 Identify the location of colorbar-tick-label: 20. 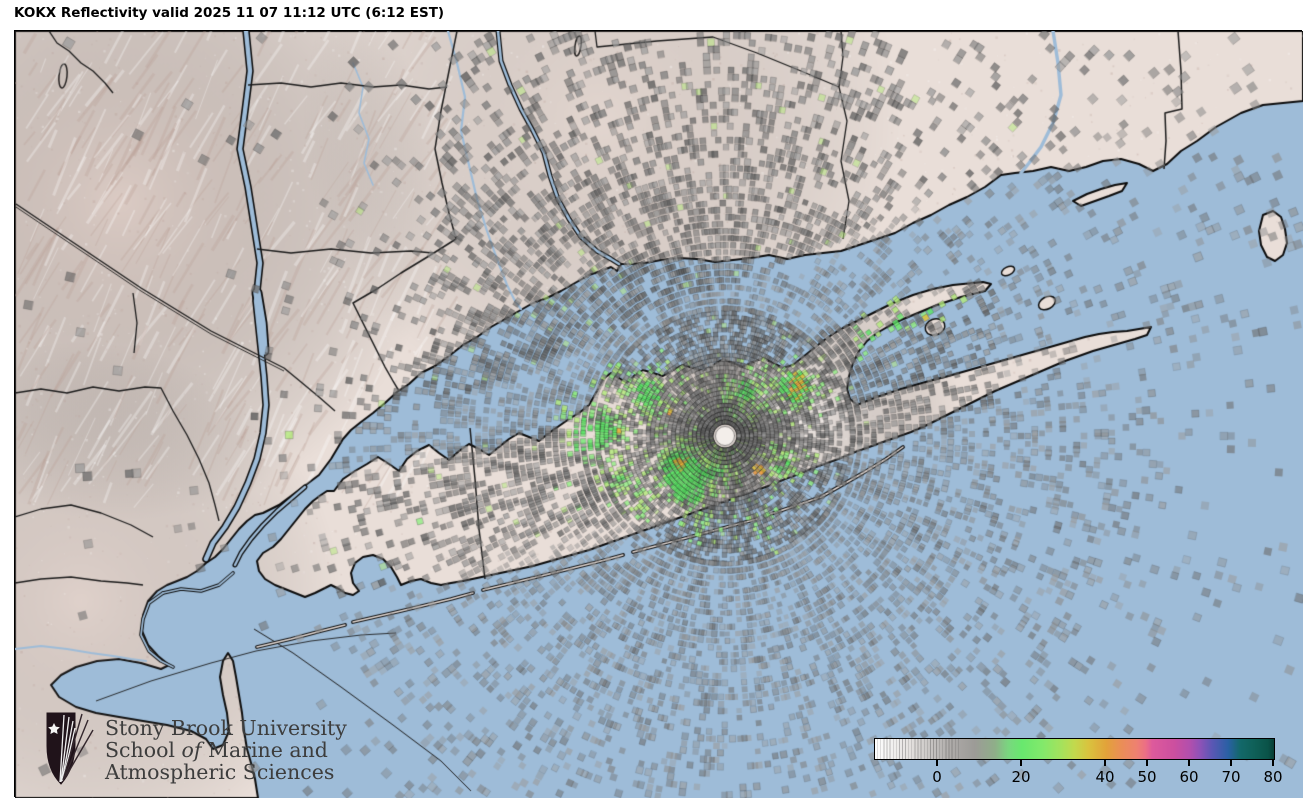
(1021, 777).